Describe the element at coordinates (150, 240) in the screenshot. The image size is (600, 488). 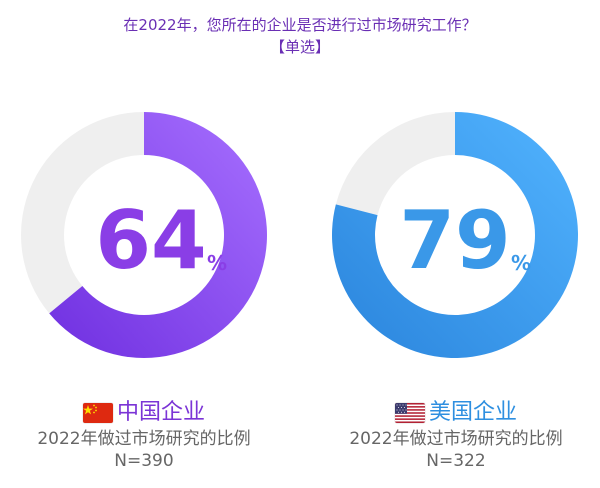
I see `china-value-label: 64` at that location.